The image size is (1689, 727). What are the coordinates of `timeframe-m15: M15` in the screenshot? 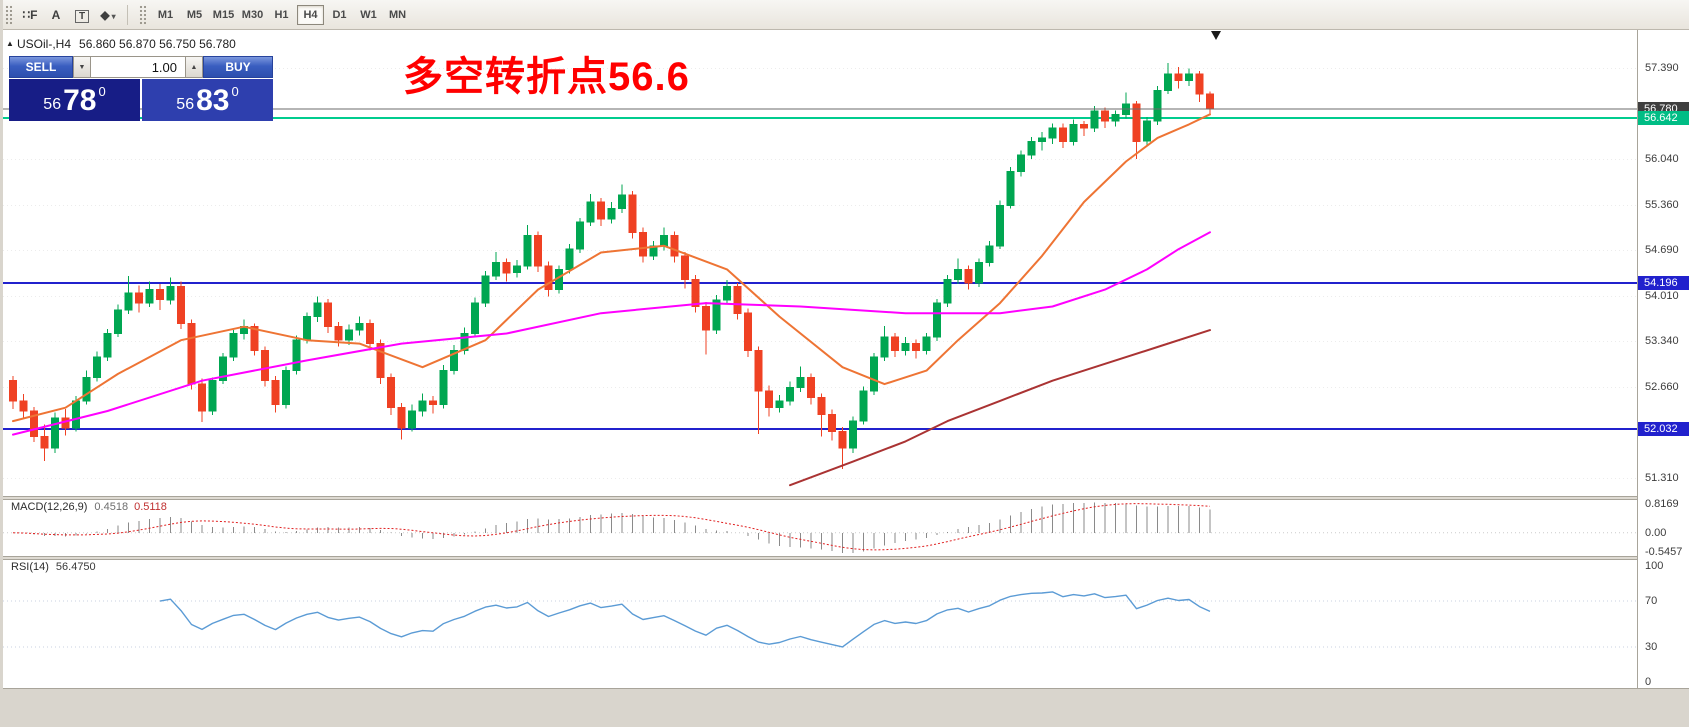 It's located at (223, 15).